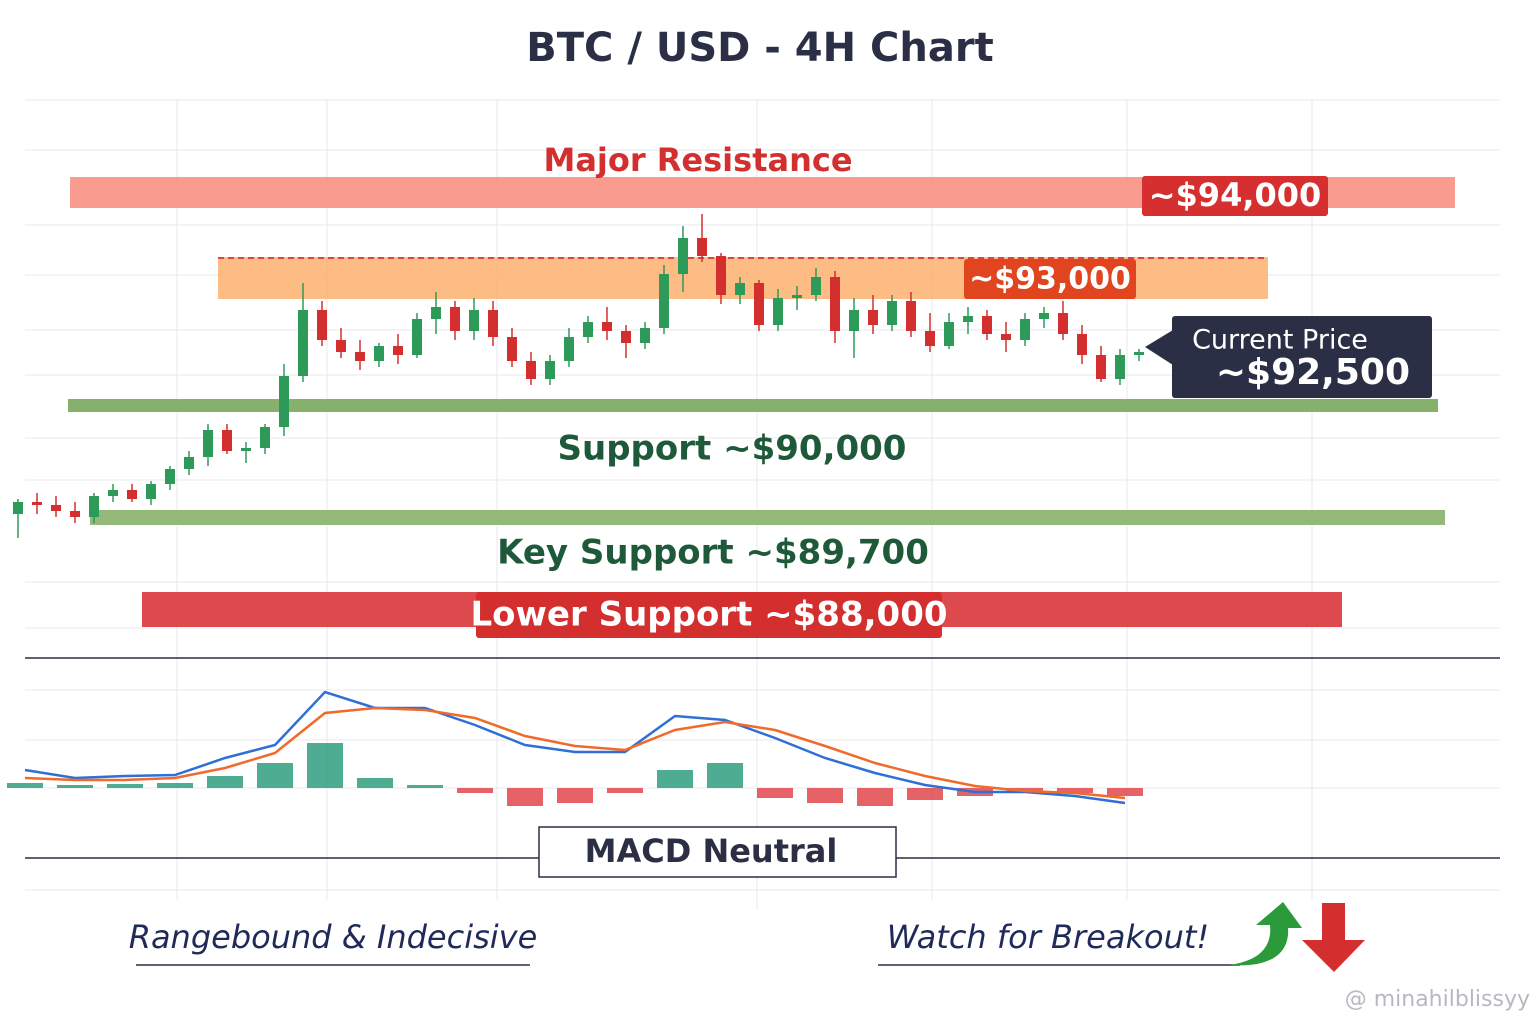 The image size is (1536, 1024). I want to click on macd, so click(575, 748).